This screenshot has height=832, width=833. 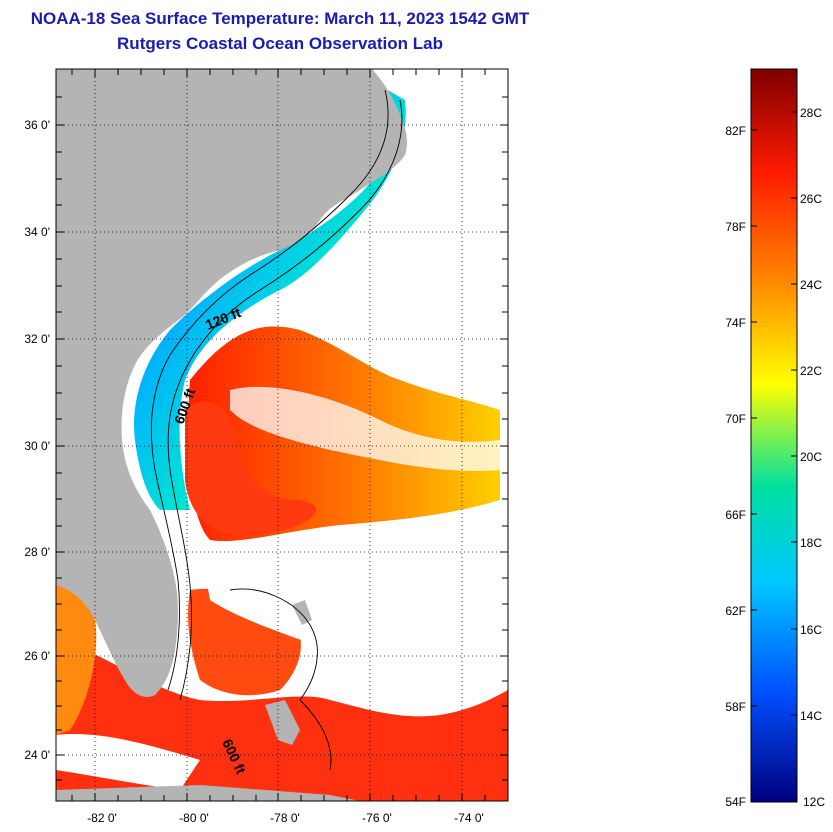 I want to click on map-subtitle: Rutgers Coastal Ocean Observation Lab, so click(x=280, y=43).